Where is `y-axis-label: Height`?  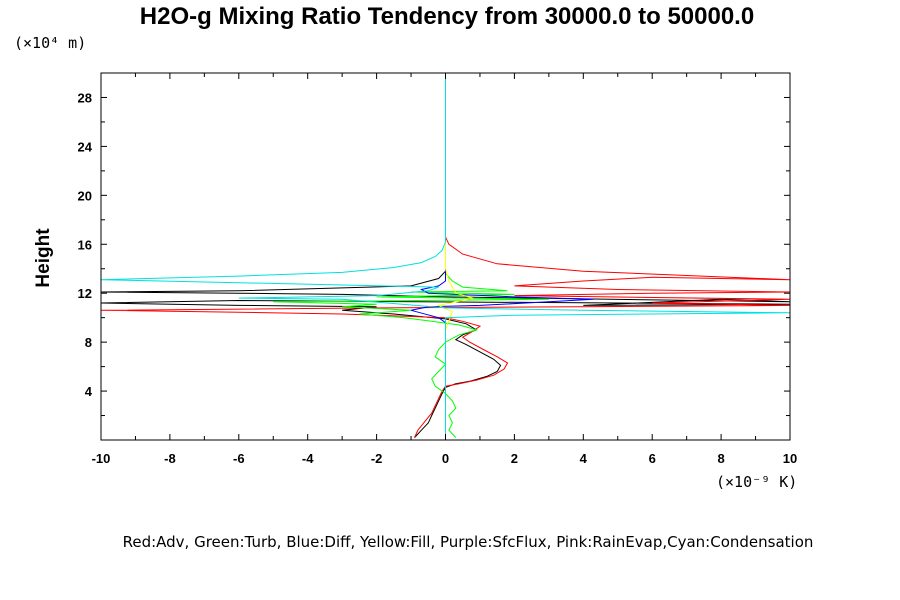
y-axis-label: Height is located at coordinates (43, 258).